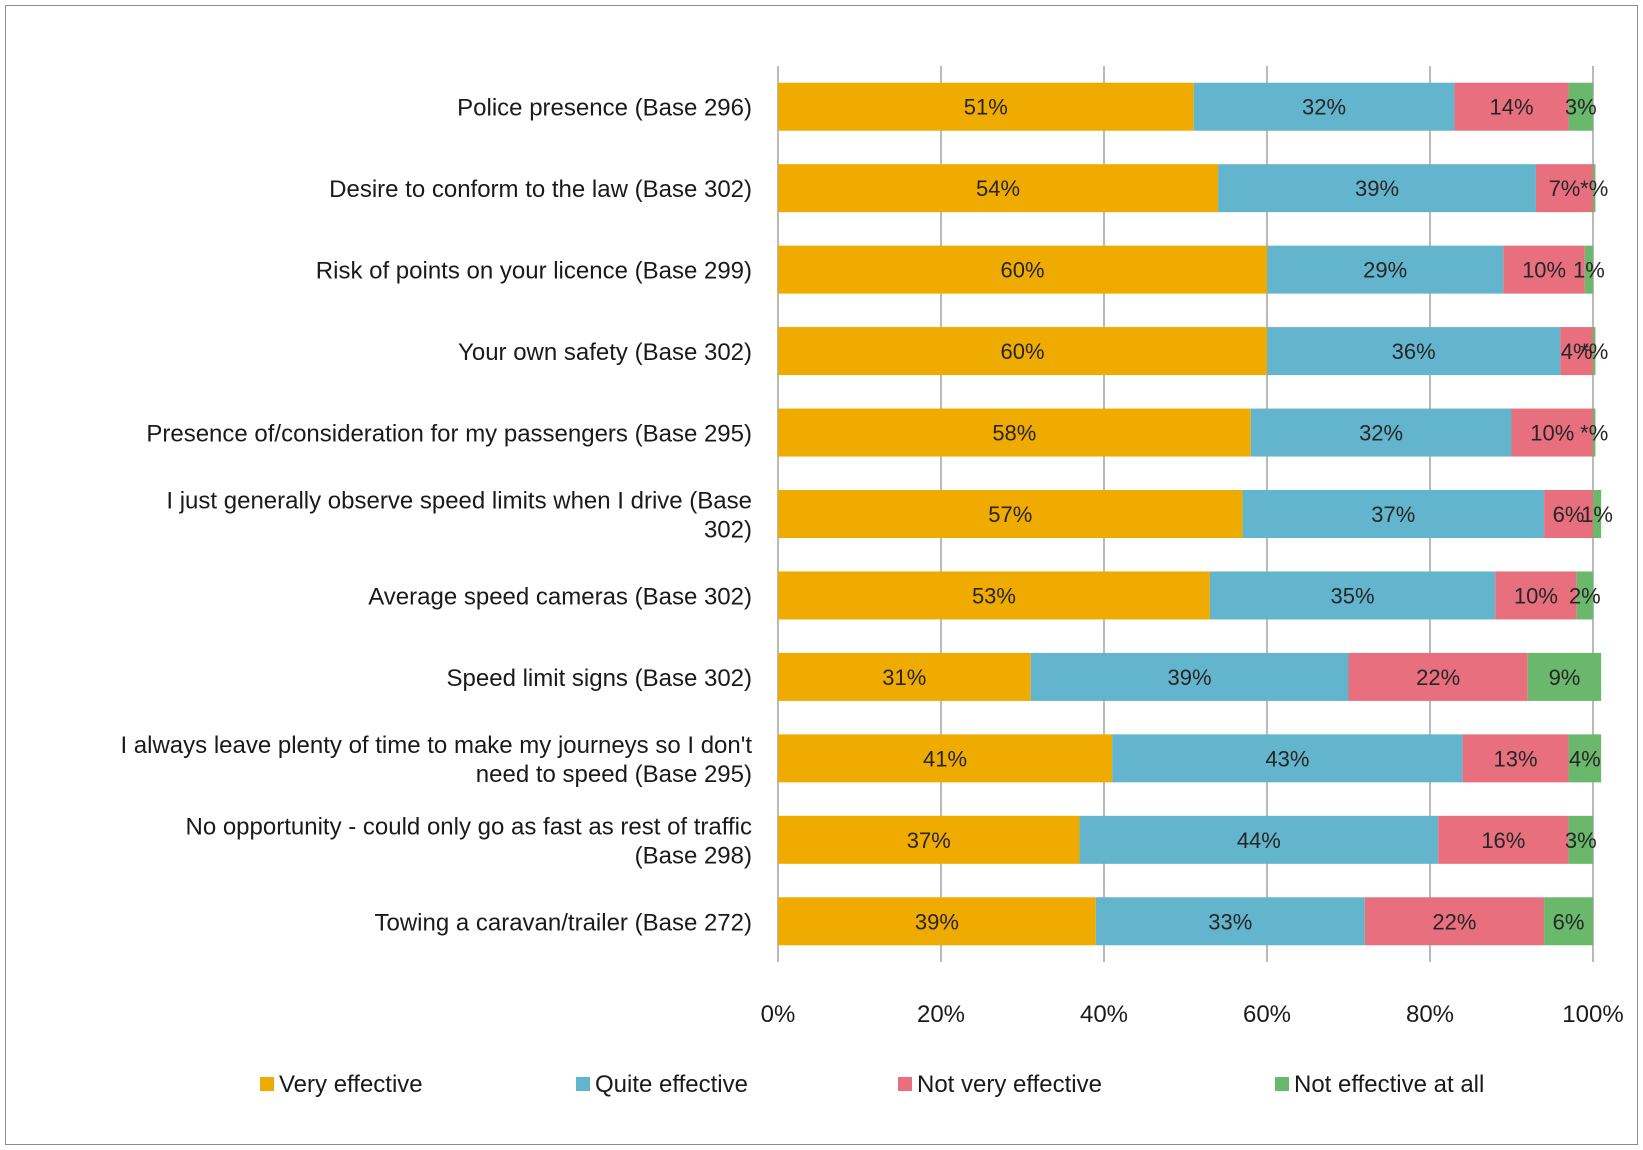 The height and width of the screenshot is (1150, 1643). What do you see at coordinates (1191, 269) in the screenshot?
I see `bar-row: 60% 29% 10% 1%` at bounding box center [1191, 269].